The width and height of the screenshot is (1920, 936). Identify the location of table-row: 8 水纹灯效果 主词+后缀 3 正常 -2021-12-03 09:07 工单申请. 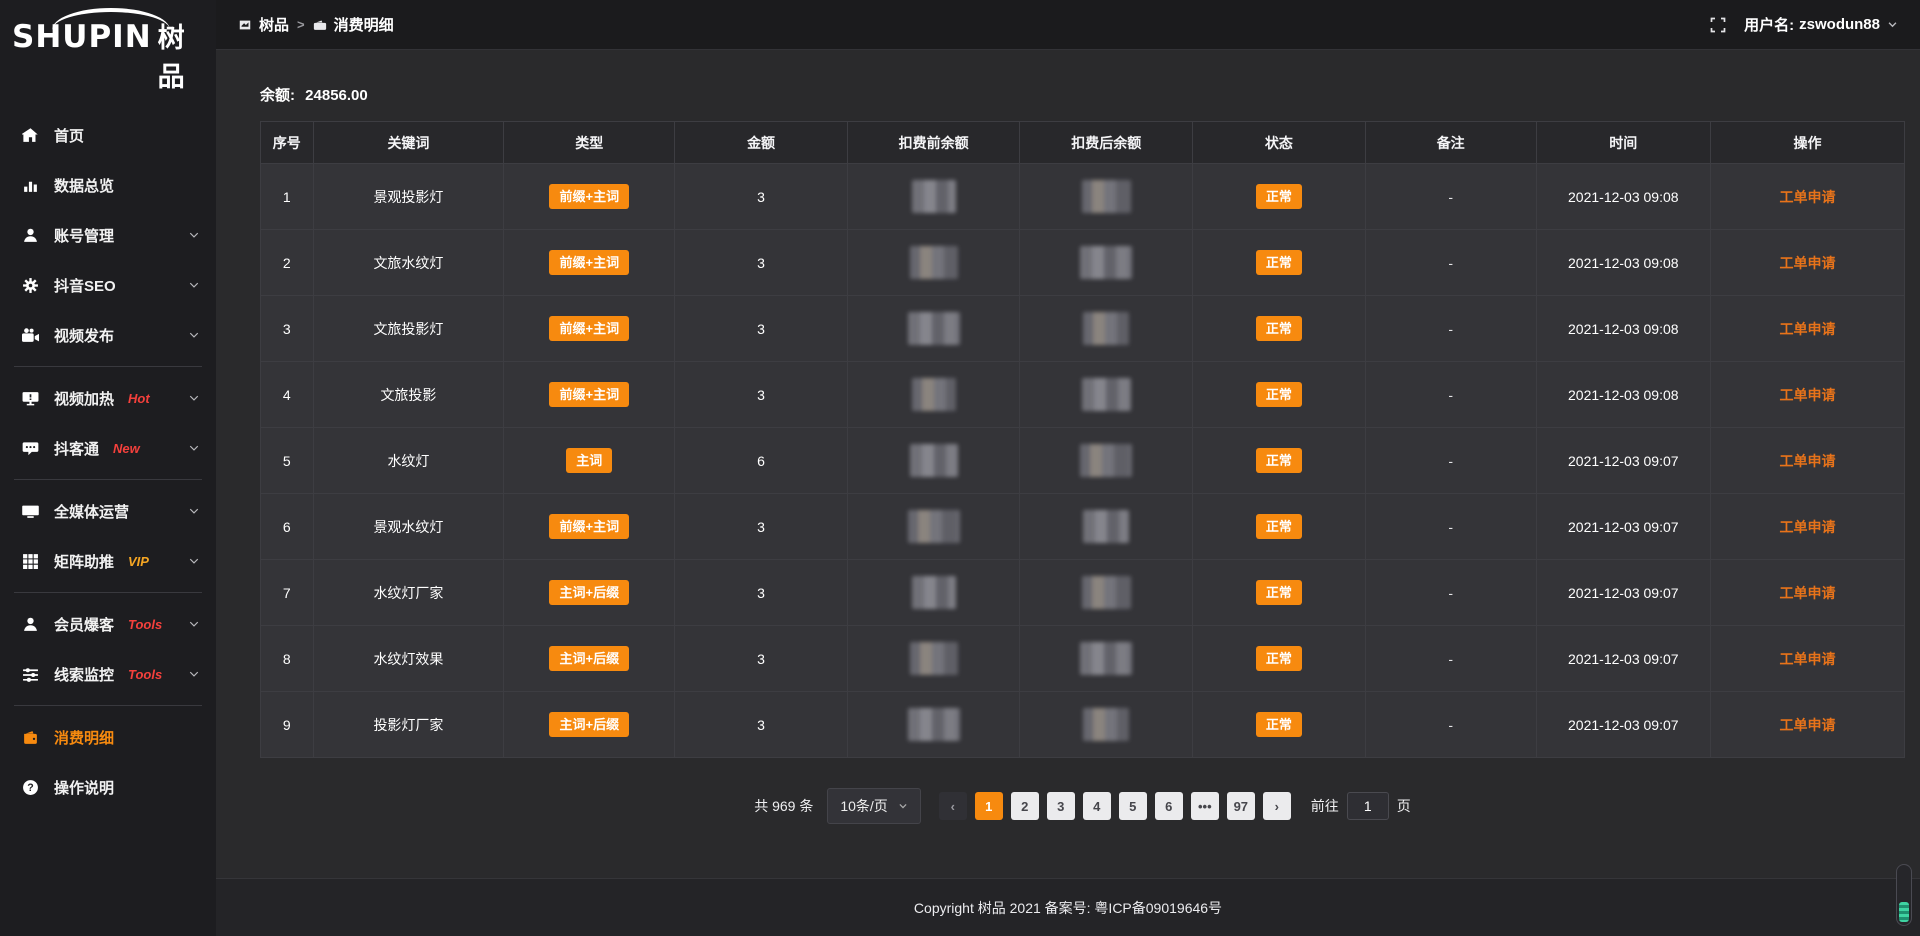
(1083, 658).